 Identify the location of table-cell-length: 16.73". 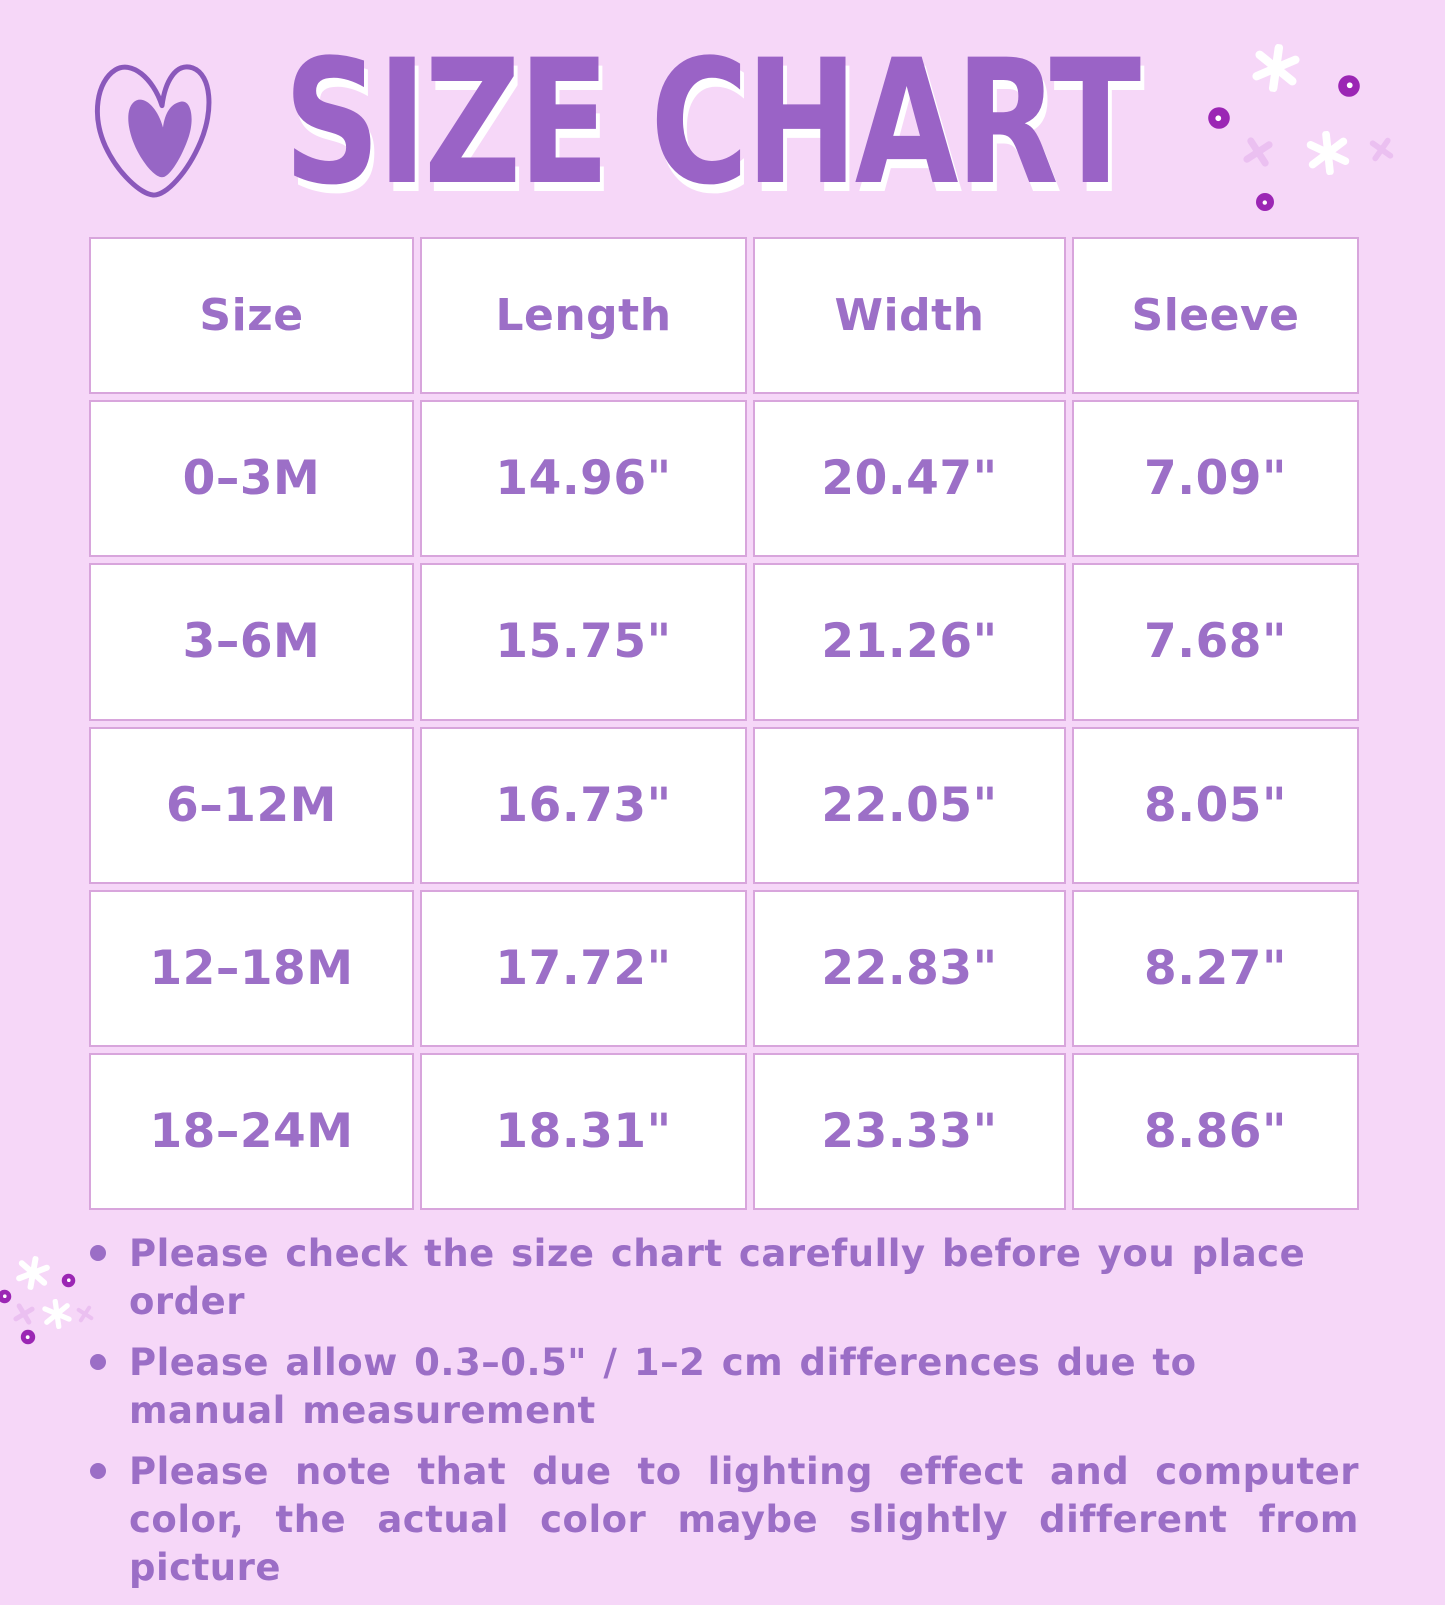
(583, 805).